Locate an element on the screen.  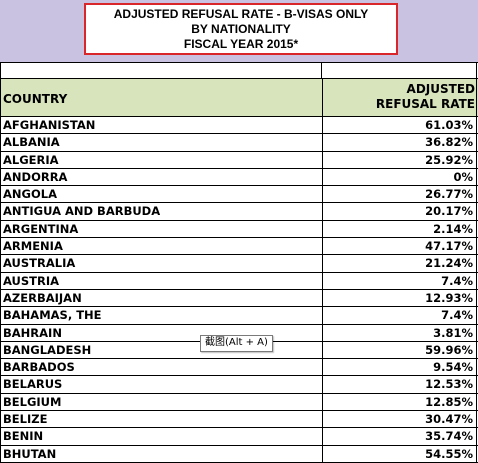
country-cell: BAHRAIN is located at coordinates (32, 332).